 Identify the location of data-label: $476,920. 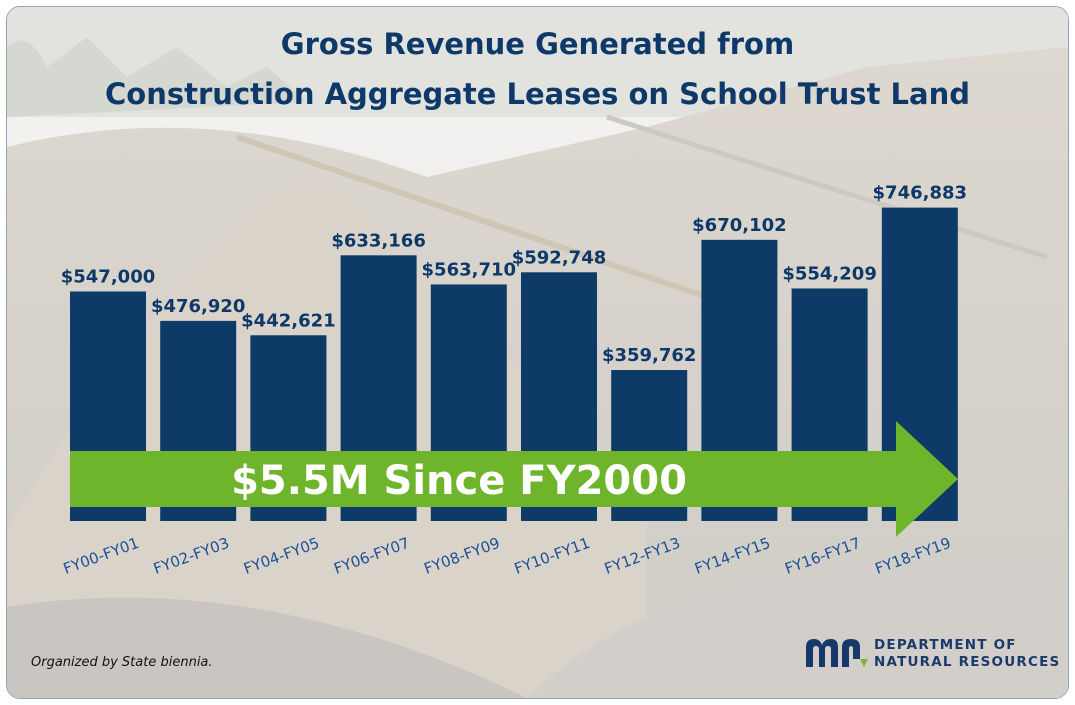
(198, 306).